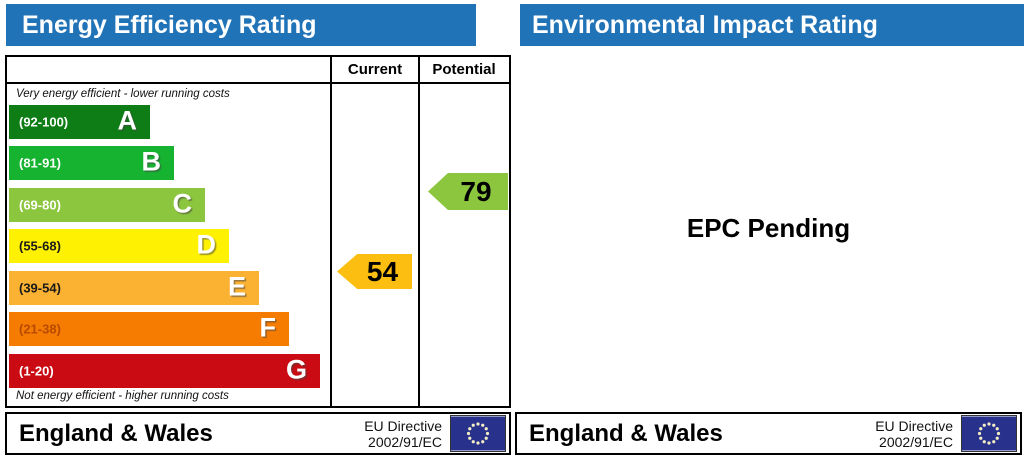 The height and width of the screenshot is (457, 1024). Describe the element at coordinates (107, 205) in the screenshot. I see `band-c: (69-80) C` at that location.